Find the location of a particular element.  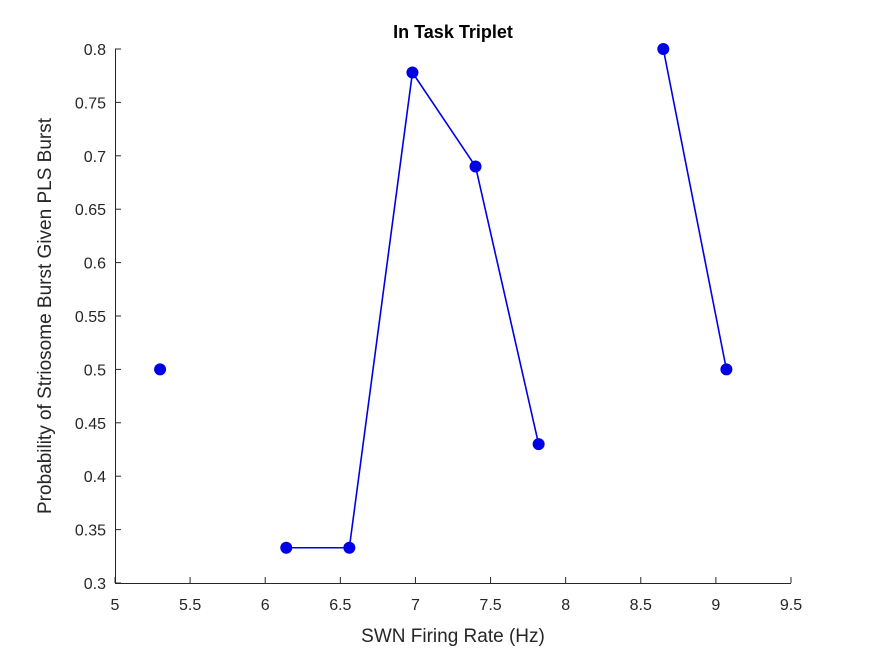

x-tick-label: 7 is located at coordinates (415, 605).